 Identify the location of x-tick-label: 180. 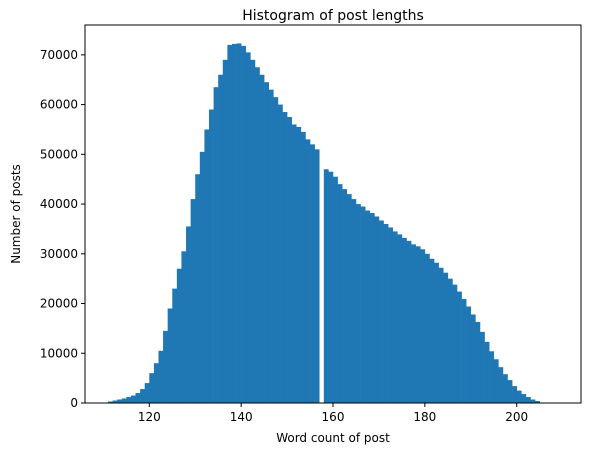
(424, 417).